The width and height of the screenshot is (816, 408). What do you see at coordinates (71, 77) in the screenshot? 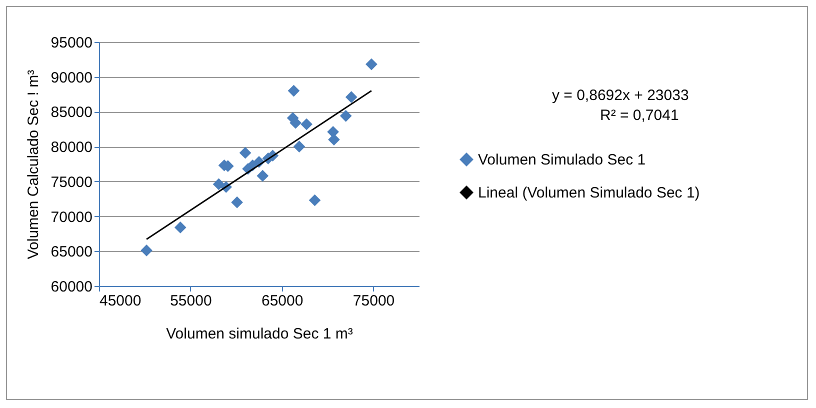
I see `y-tick-label: 90000` at bounding box center [71, 77].